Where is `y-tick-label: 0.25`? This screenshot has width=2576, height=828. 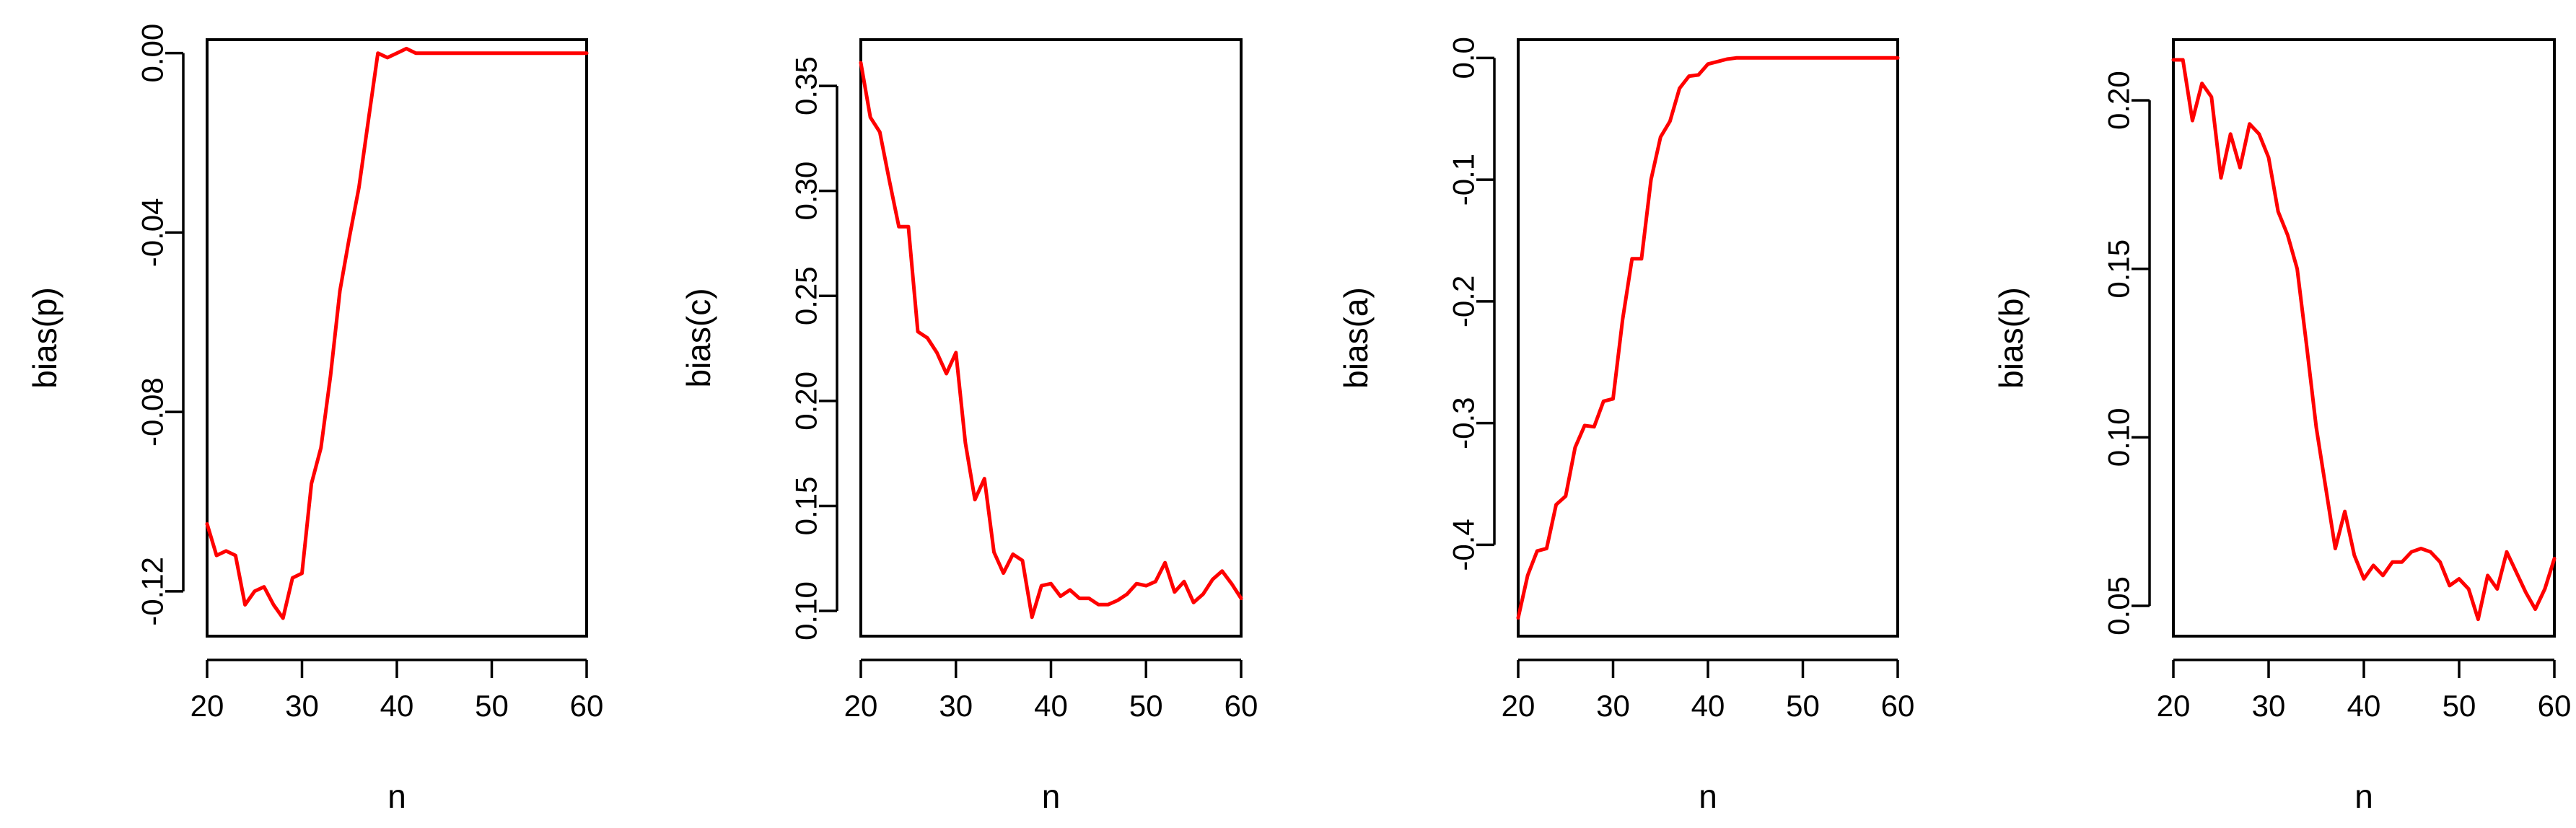 y-tick-label: 0.25 is located at coordinates (806, 295).